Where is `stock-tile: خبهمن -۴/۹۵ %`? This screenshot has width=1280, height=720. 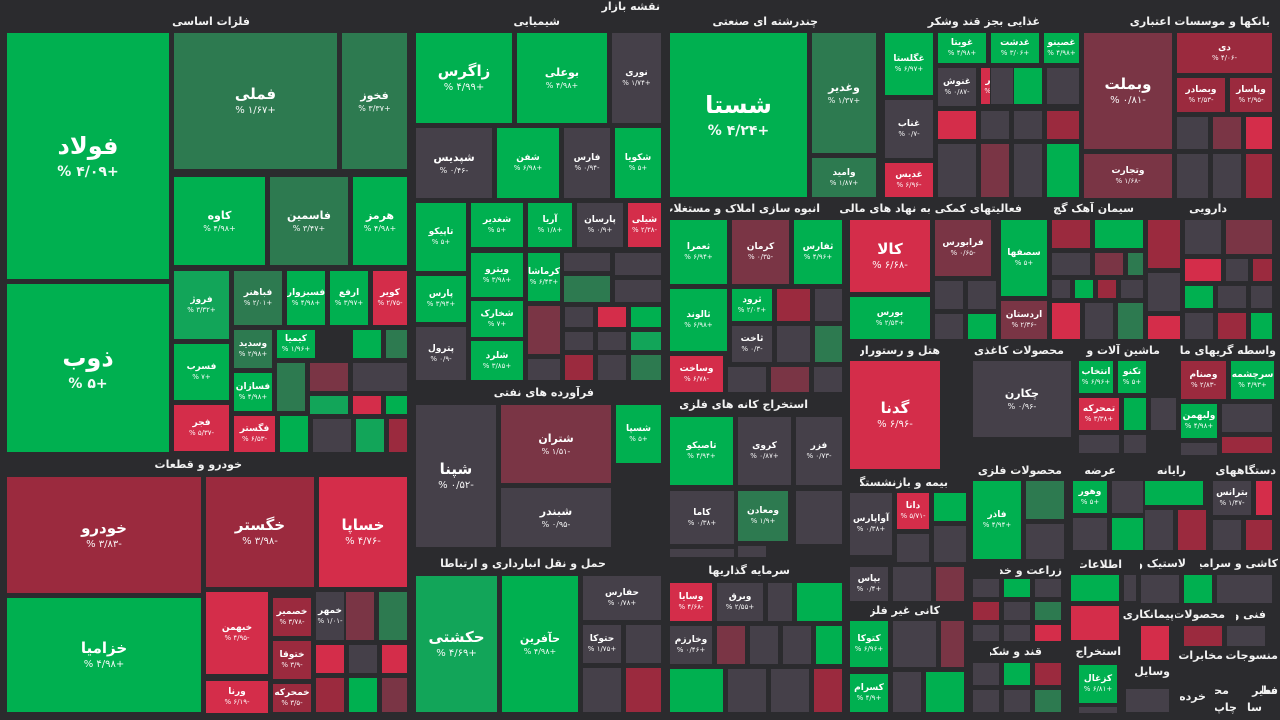 stock-tile: خبهمن -۴/۹۵ % is located at coordinates (237, 633).